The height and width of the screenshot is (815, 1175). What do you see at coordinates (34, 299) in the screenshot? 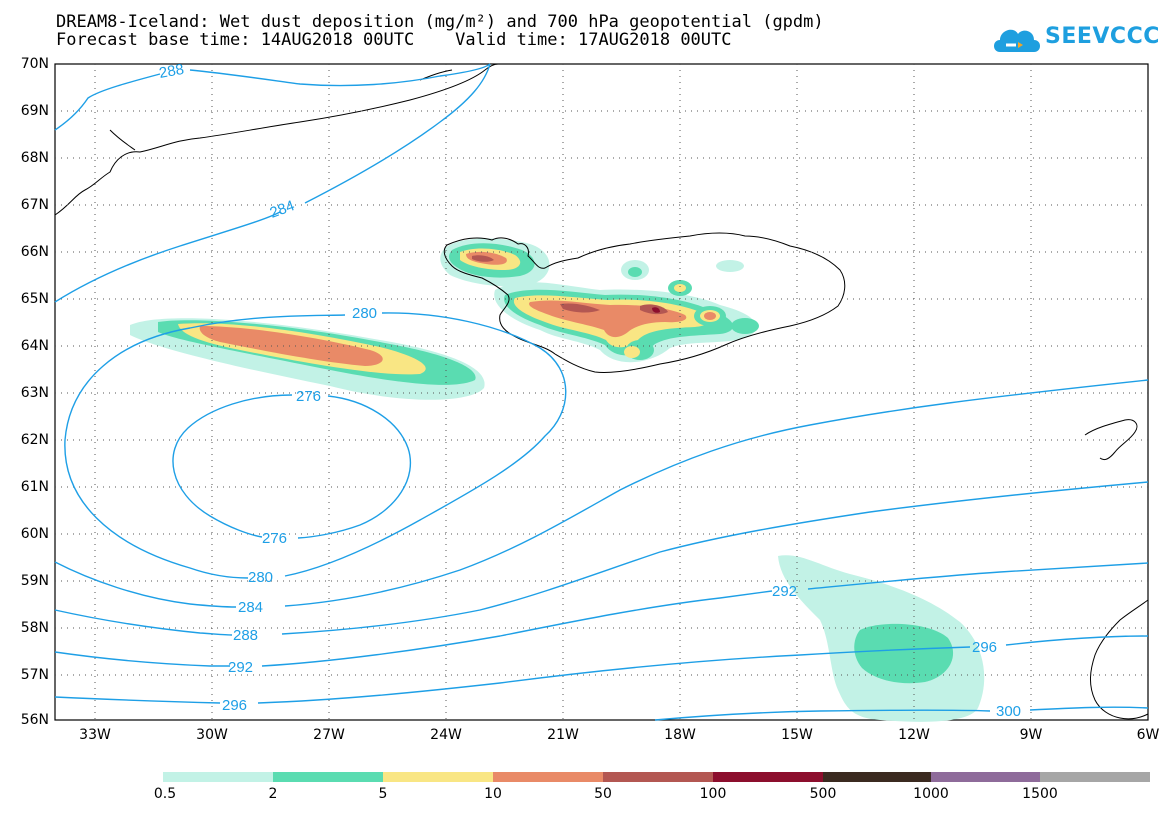
I see `lat-label: 65N` at bounding box center [34, 299].